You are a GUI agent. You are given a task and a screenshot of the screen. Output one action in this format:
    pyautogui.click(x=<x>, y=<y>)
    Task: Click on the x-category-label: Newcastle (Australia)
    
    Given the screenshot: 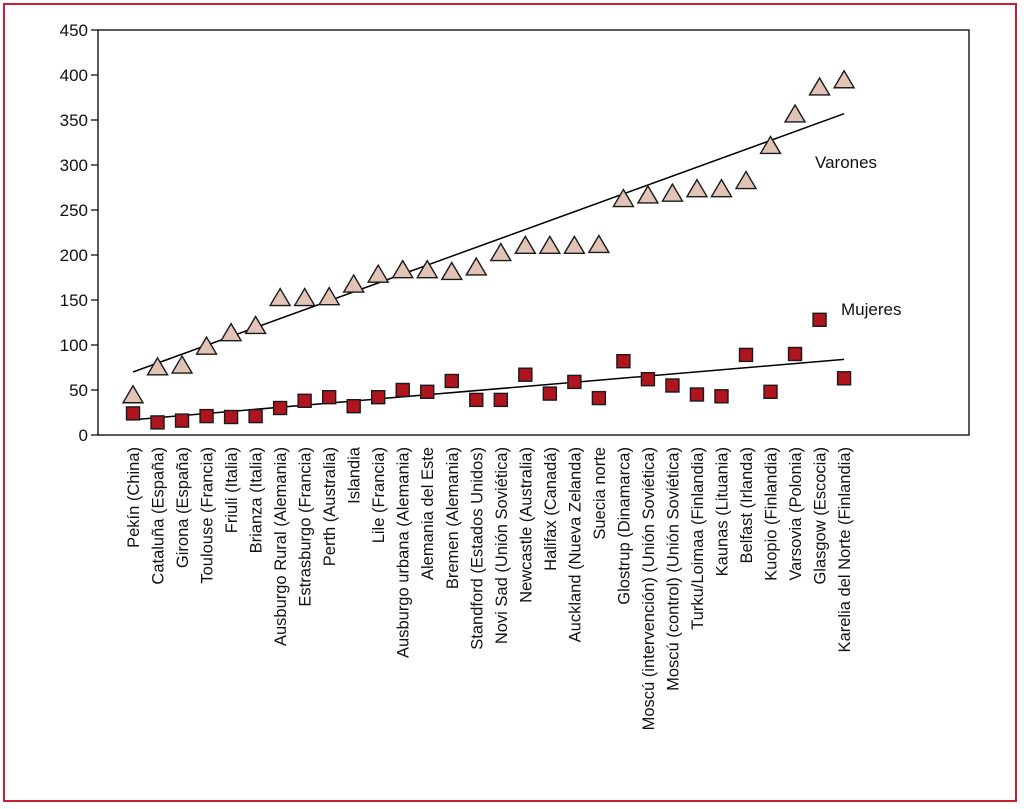 What is the action you would take?
    pyautogui.click(x=526, y=525)
    